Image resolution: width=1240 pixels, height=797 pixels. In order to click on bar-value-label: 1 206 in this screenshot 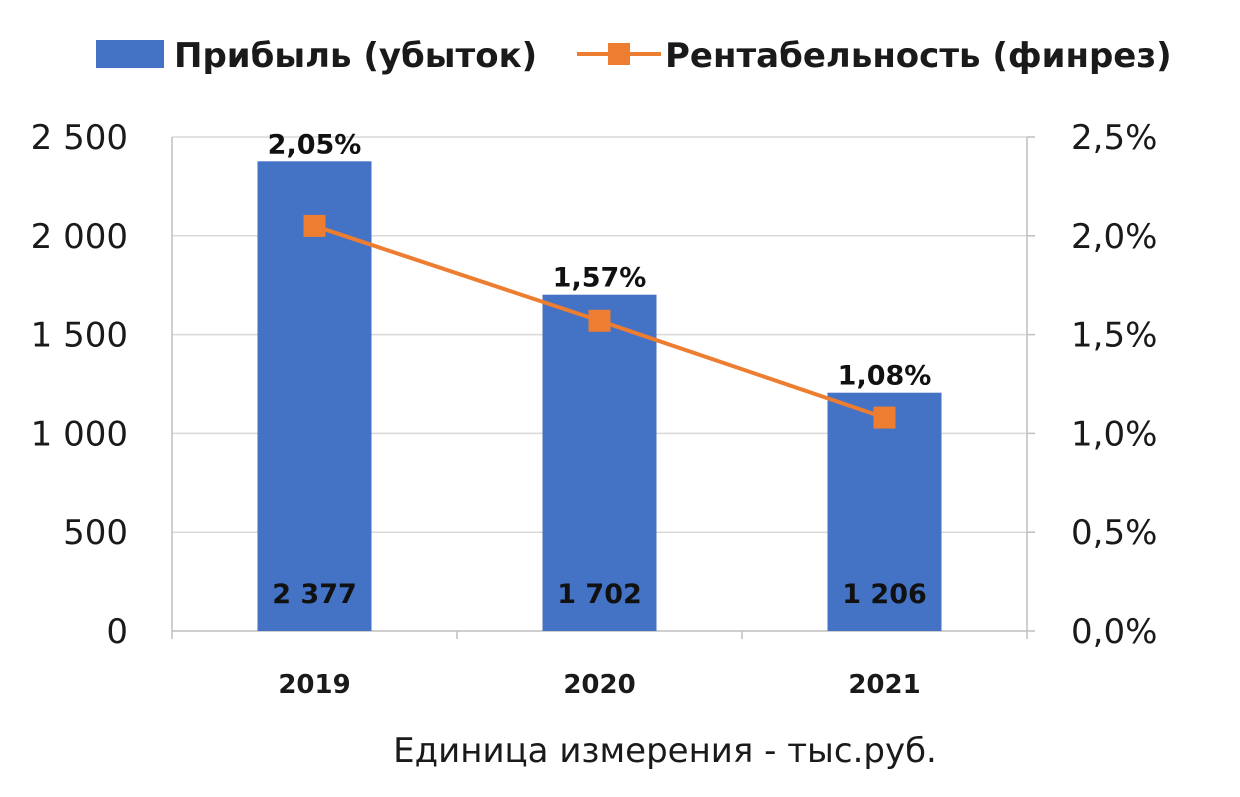, I will do `click(884, 594)`.